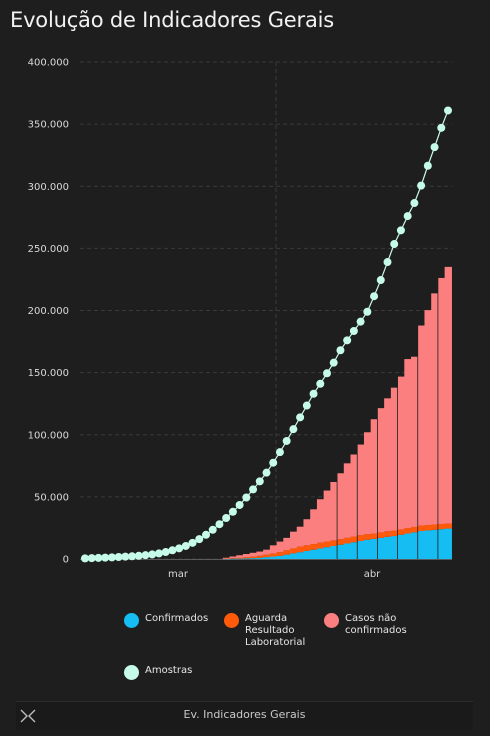 Image resolution: width=490 pixels, height=736 pixels. I want to click on legend-item-amostras: Amostras, so click(158, 672).